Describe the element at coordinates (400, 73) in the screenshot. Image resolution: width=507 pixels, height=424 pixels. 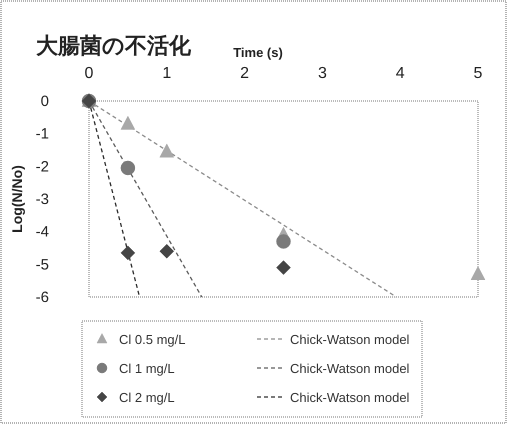
I see `x-tick-label: 4` at that location.